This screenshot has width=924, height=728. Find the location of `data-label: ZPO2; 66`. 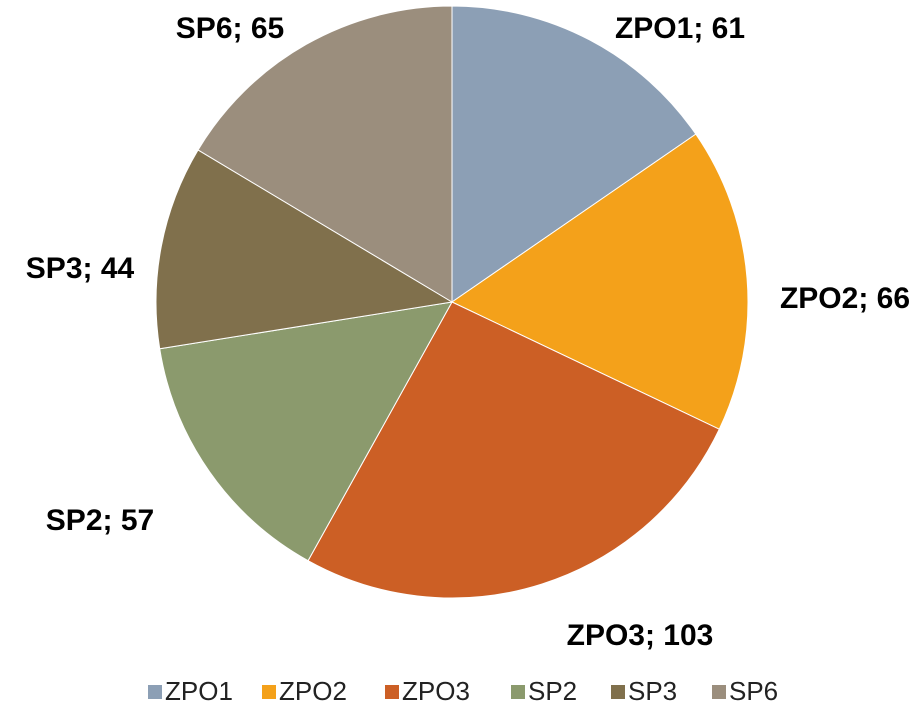

data-label: ZPO2; 66 is located at coordinates (845, 298).